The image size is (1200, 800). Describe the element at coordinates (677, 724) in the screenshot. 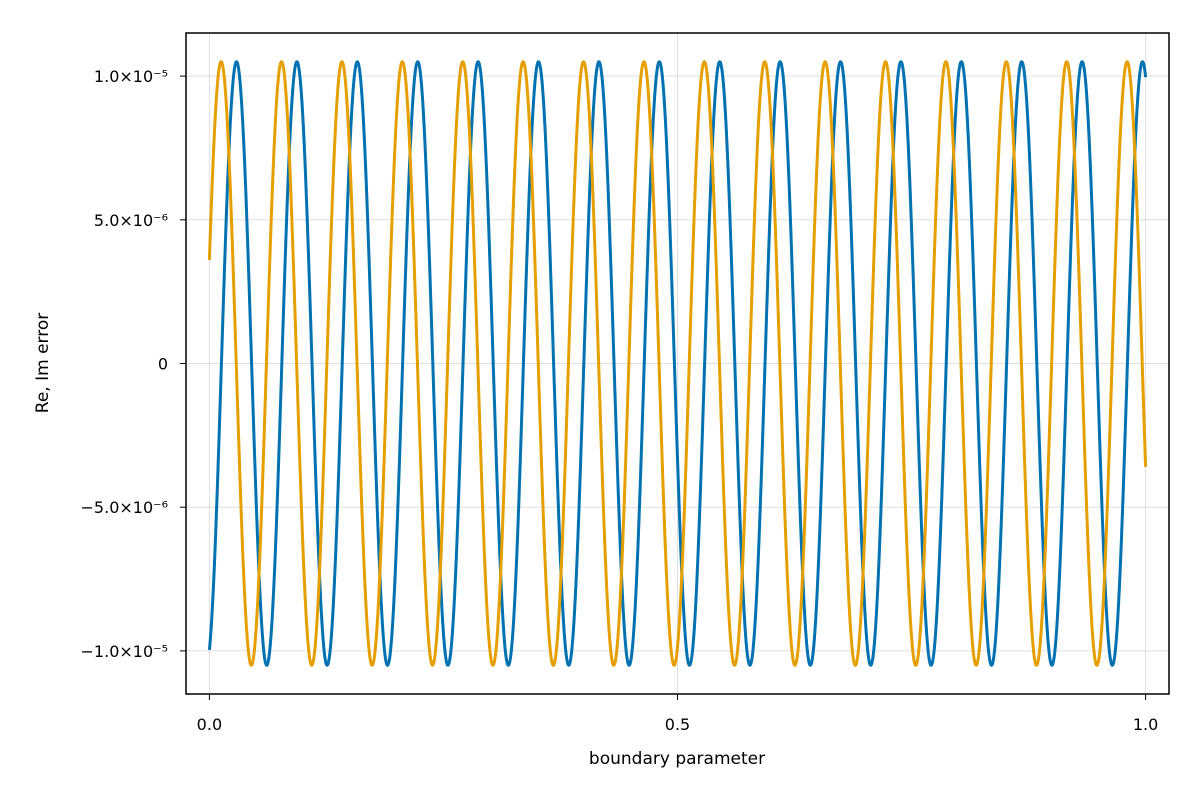

I see `x-tick-label: 0.5` at that location.